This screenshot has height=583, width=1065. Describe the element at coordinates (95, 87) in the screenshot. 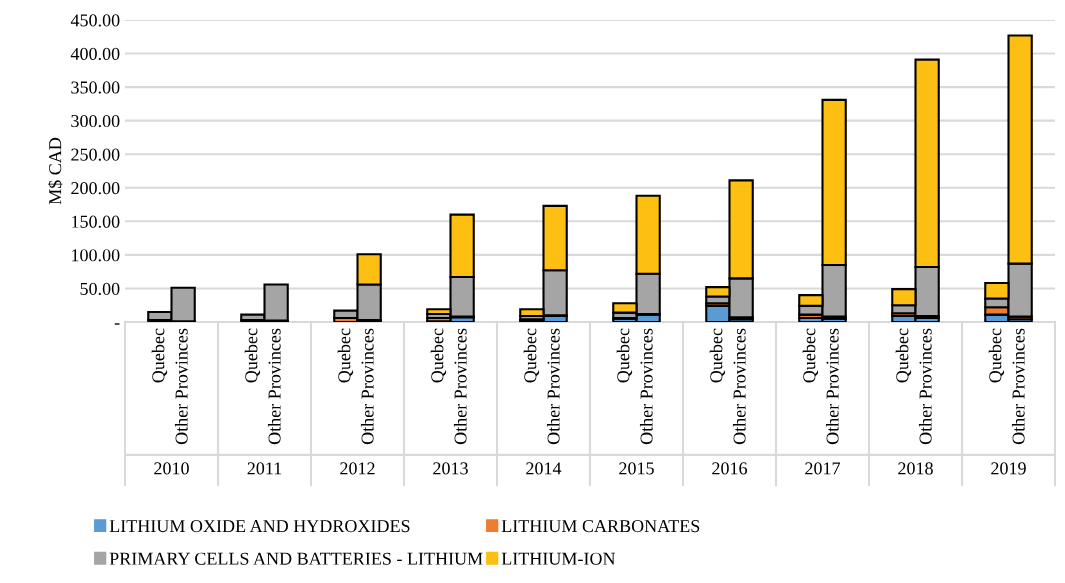

I see `y-tick-label: 350.00` at that location.